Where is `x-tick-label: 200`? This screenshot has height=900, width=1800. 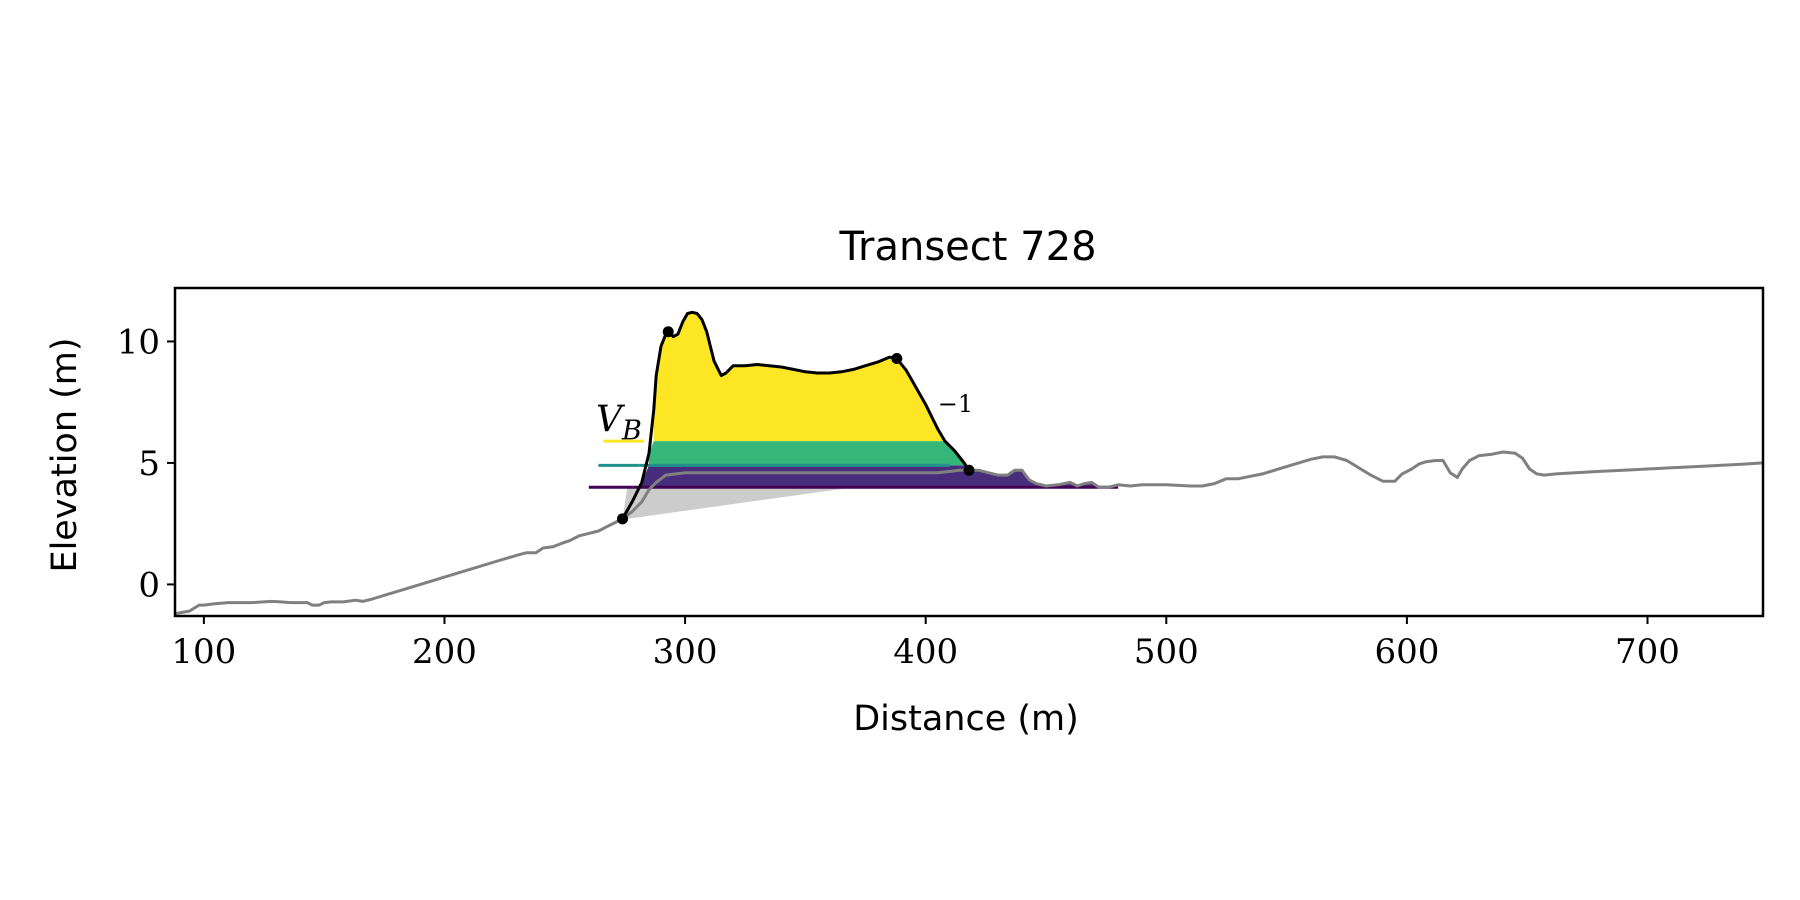 x-tick-label: 200 is located at coordinates (444, 652).